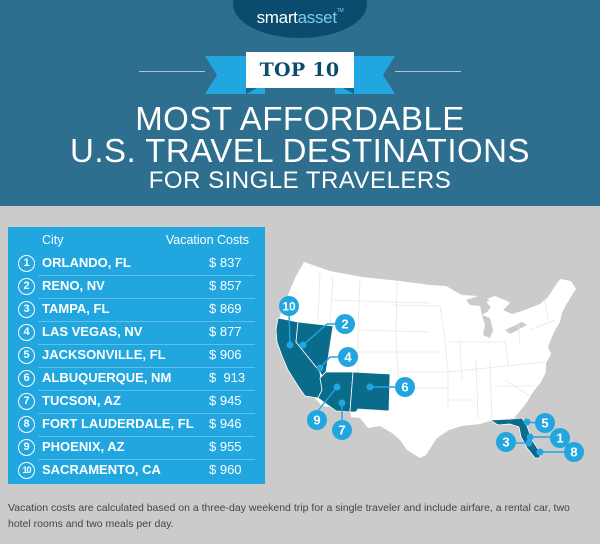 This screenshot has height=544, width=600. I want to click on city-name: SACRAMENTO, CA, so click(101, 469).